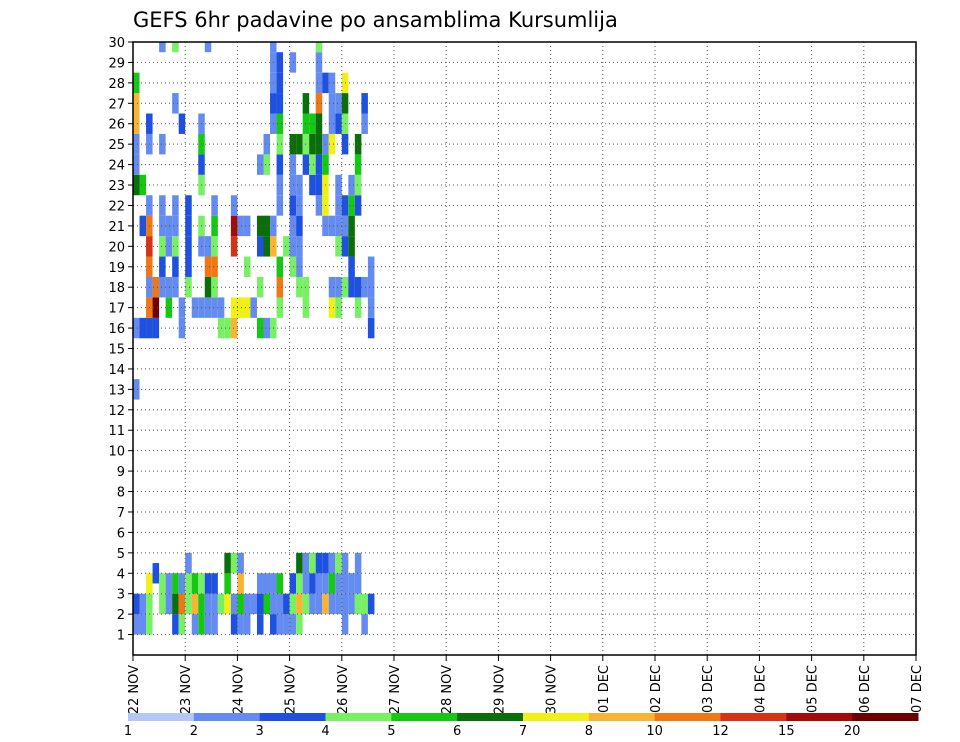 This screenshot has width=960, height=742. What do you see at coordinates (604, 689) in the screenshot?
I see `x-tick-label: 01 DEC` at bounding box center [604, 689].